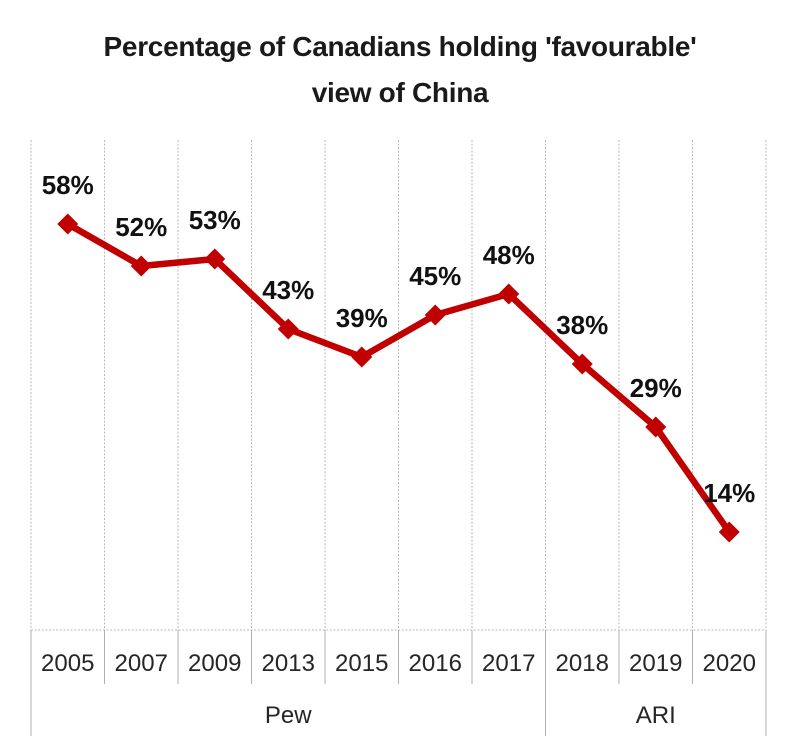  What do you see at coordinates (655, 663) in the screenshot?
I see `x-tick-label: 2019` at bounding box center [655, 663].